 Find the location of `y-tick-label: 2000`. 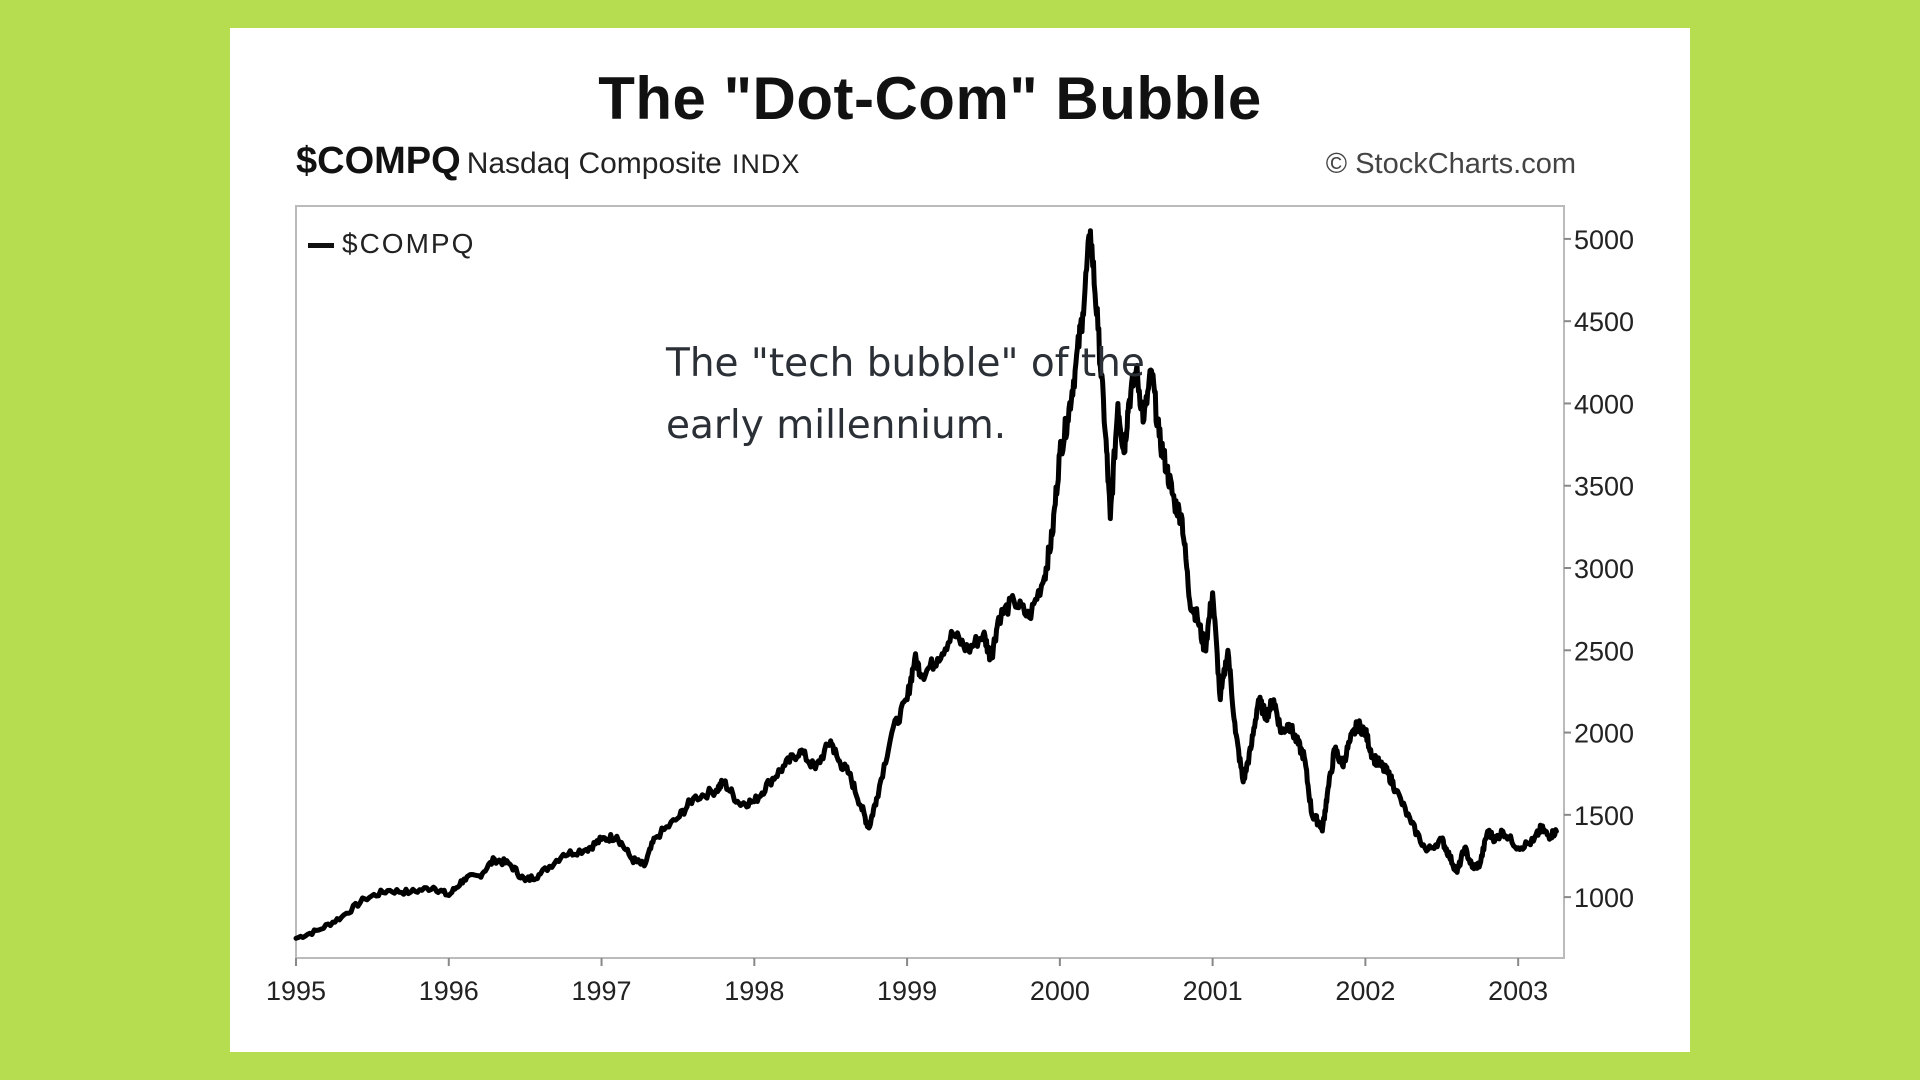

y-tick-label: 2000 is located at coordinates (1604, 734).